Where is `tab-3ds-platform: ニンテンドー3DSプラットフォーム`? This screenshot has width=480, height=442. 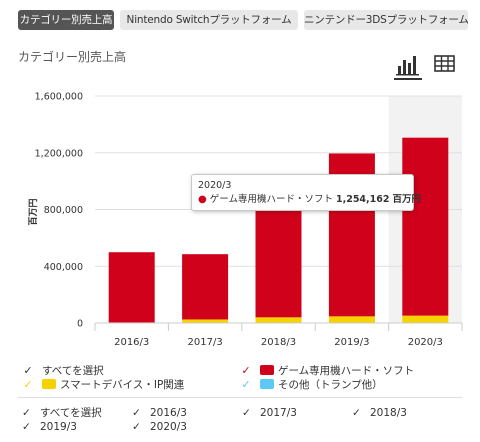
tab-3ds-platform: ニンテンドー3DSプラットフォーム is located at coordinates (386, 20).